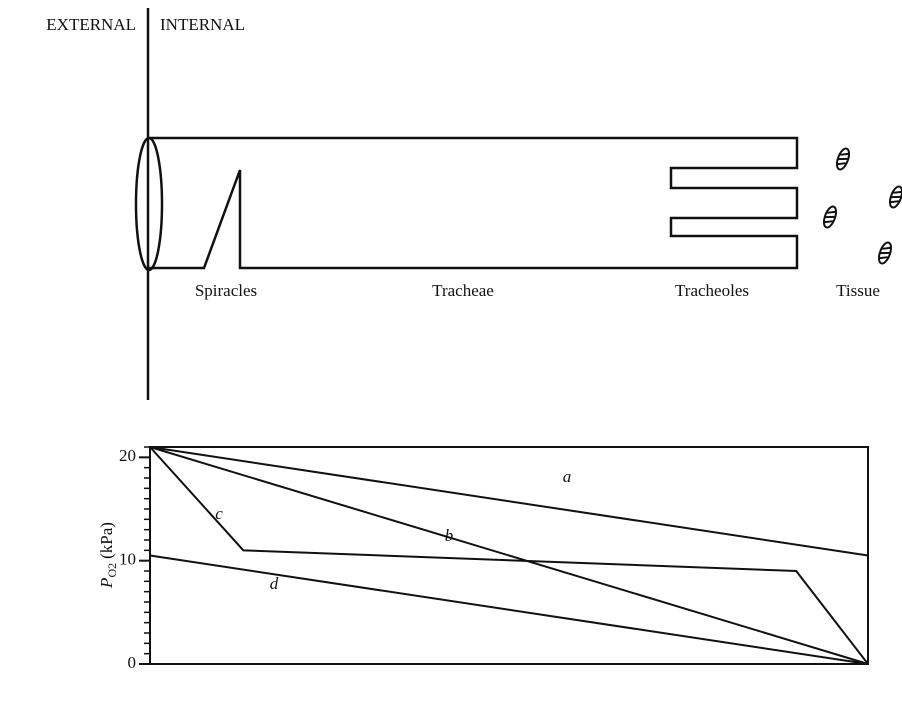 This screenshot has height=704, width=902. I want to click on y-tick-label: 20, so click(127, 455).